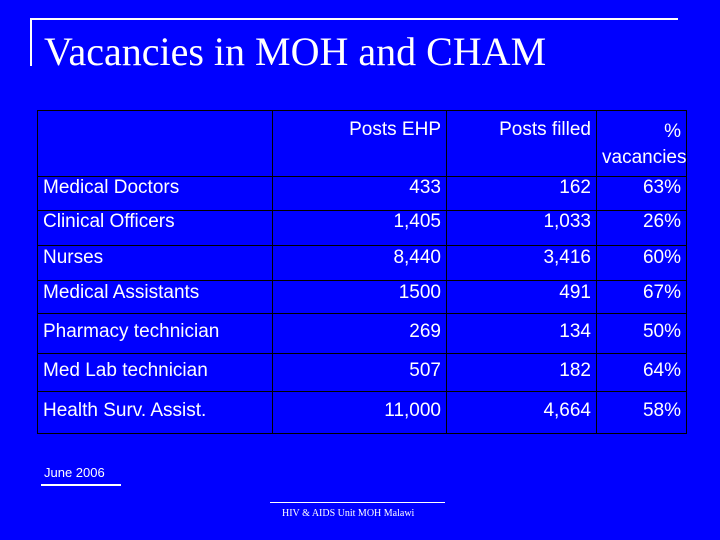 This screenshot has height=540, width=720. What do you see at coordinates (641, 412) in the screenshot?
I see `vacancy-value: 58%` at bounding box center [641, 412].